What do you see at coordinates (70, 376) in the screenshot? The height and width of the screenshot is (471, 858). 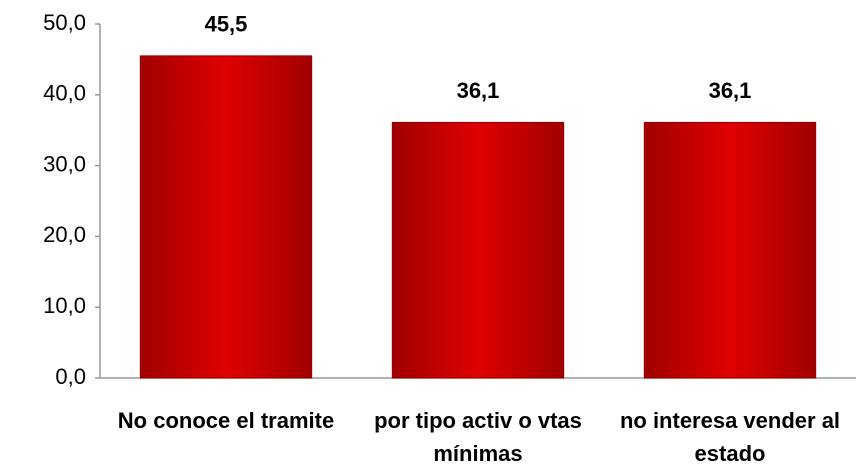 I see `y-tick-label: 0,0` at bounding box center [70, 376].